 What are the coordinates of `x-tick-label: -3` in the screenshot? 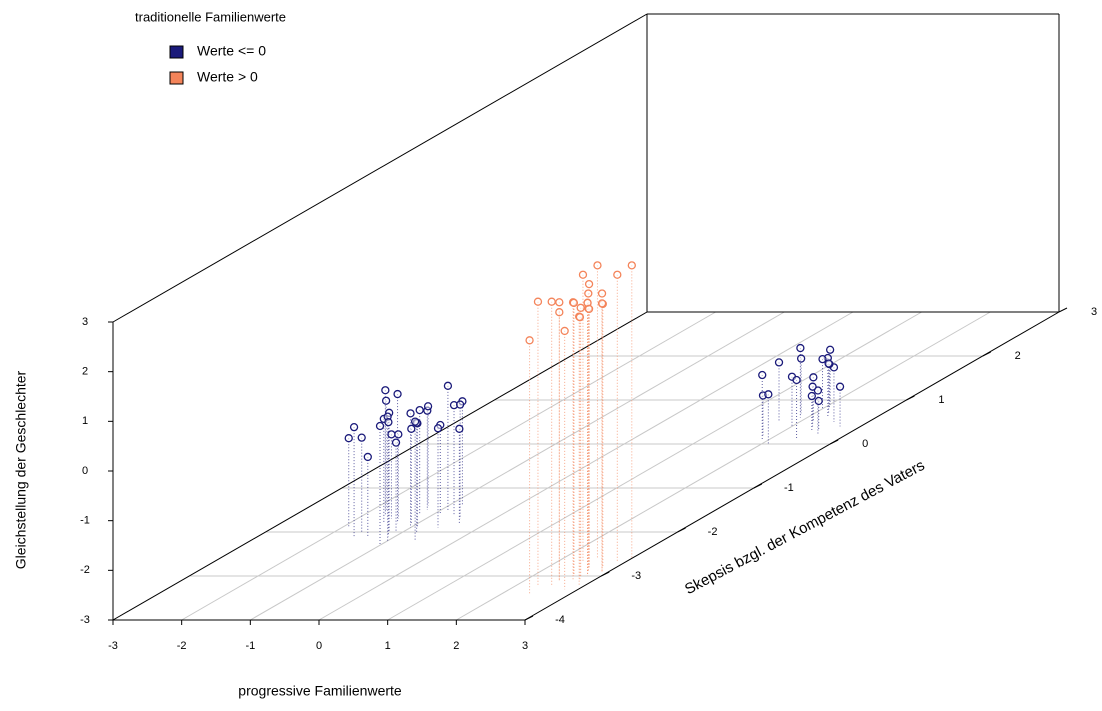 It's located at (113, 646).